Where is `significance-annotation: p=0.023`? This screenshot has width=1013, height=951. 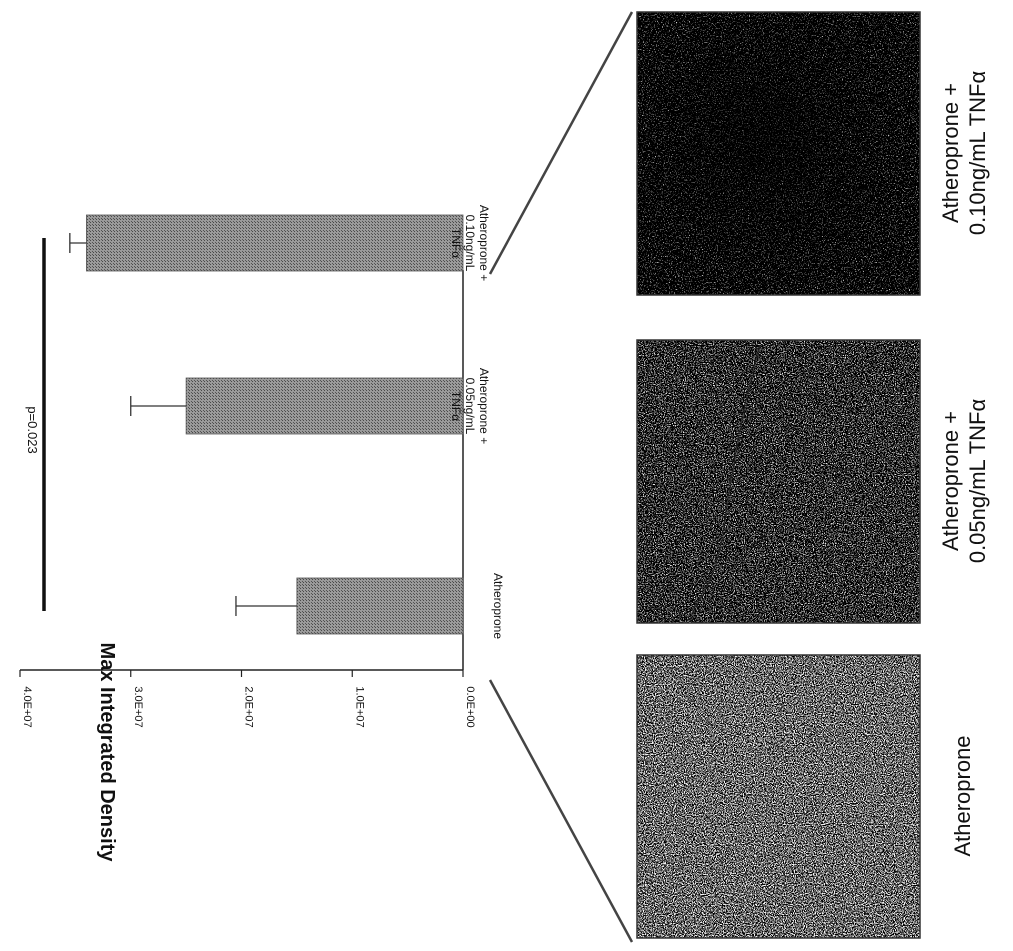
significance-annotation: p=0.023 is located at coordinates (34, 424).